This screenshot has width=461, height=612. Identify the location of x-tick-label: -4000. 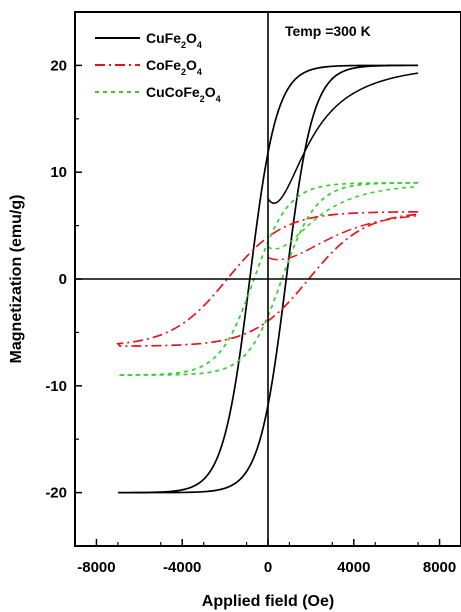
(182, 567).